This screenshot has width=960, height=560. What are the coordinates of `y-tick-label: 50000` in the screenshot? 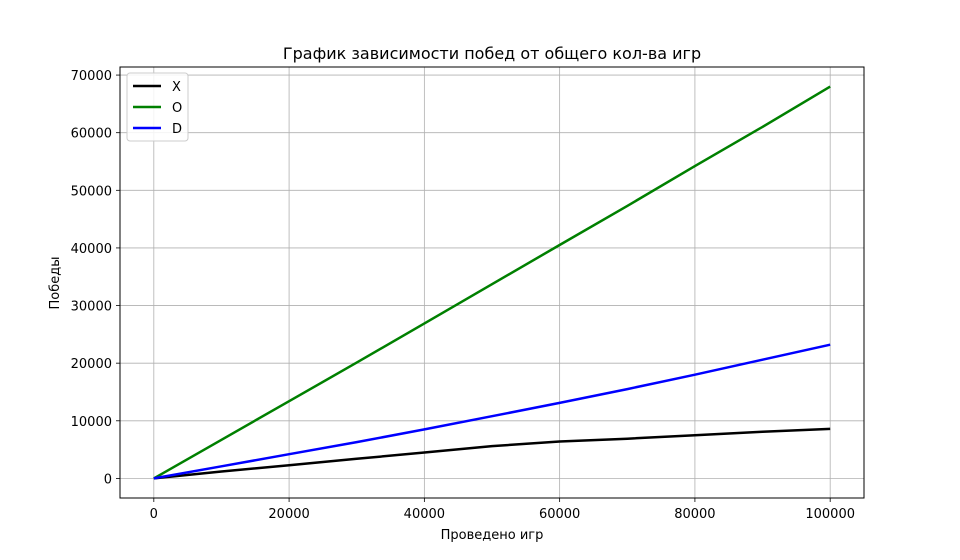 It's located at (91, 191).